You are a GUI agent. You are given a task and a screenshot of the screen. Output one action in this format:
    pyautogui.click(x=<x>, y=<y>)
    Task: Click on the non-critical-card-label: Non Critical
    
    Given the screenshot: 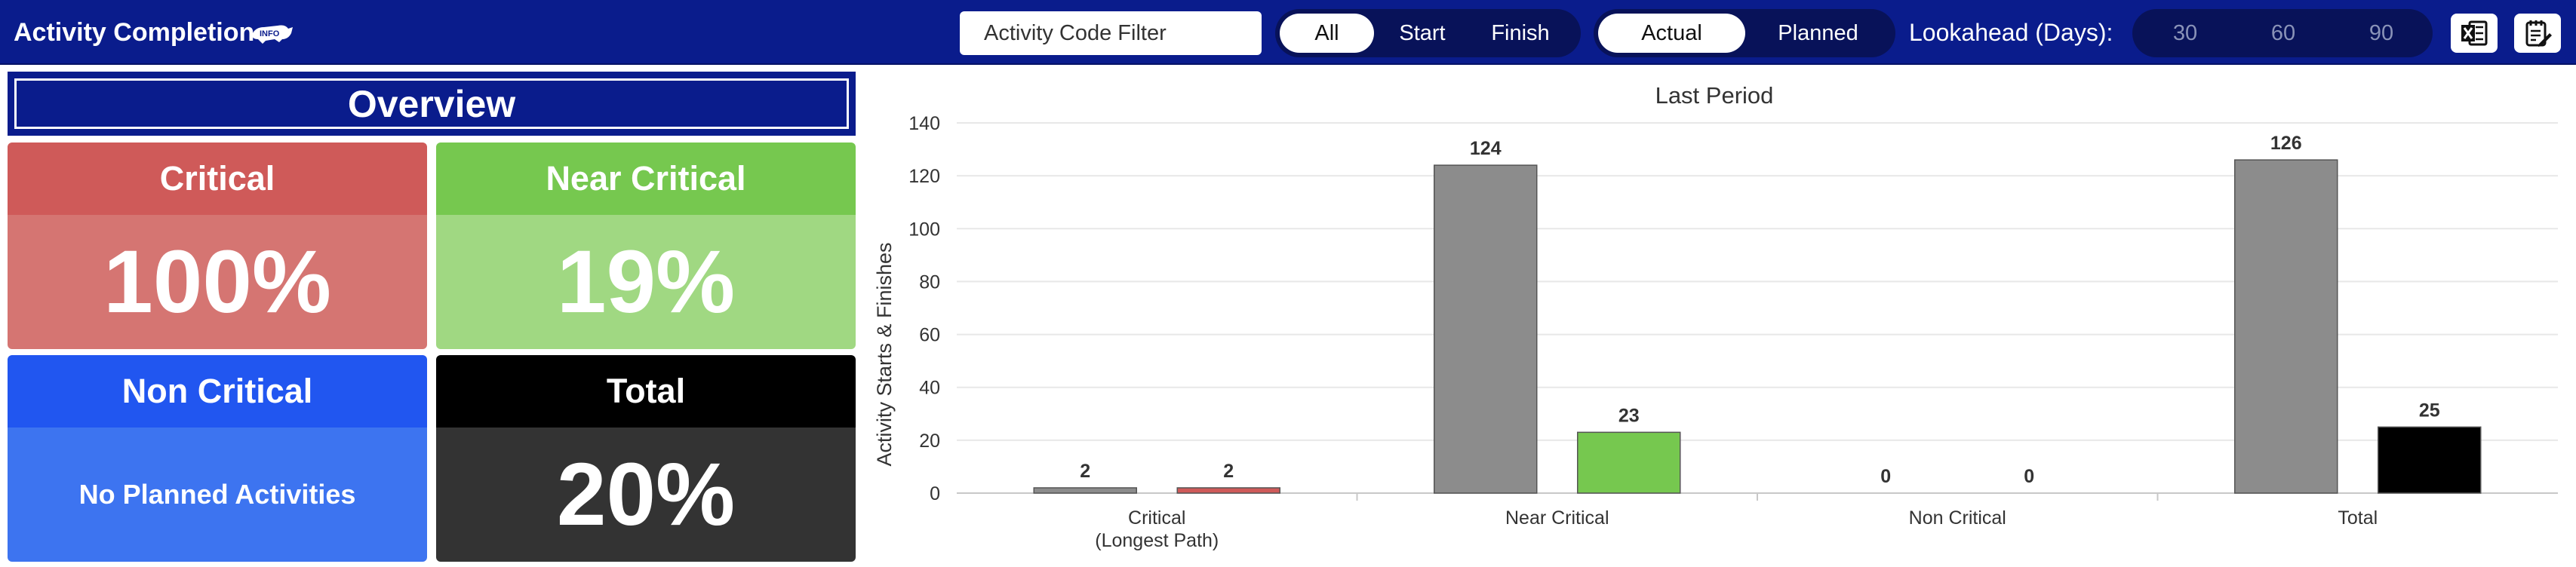 What is the action you would take?
    pyautogui.click(x=217, y=391)
    